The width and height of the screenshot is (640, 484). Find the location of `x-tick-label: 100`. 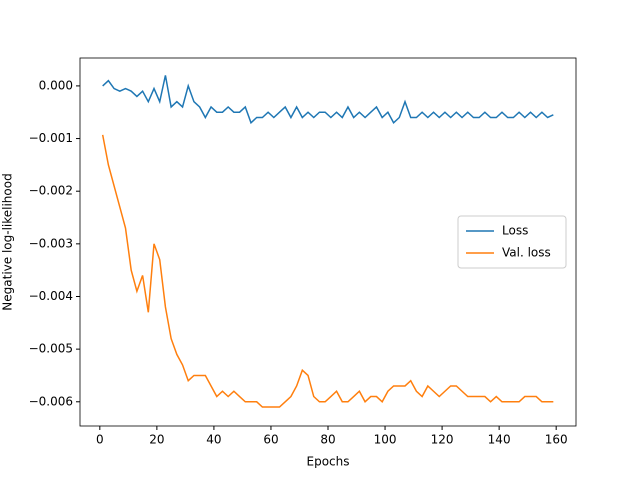

x-tick-label: 100 is located at coordinates (385, 440).